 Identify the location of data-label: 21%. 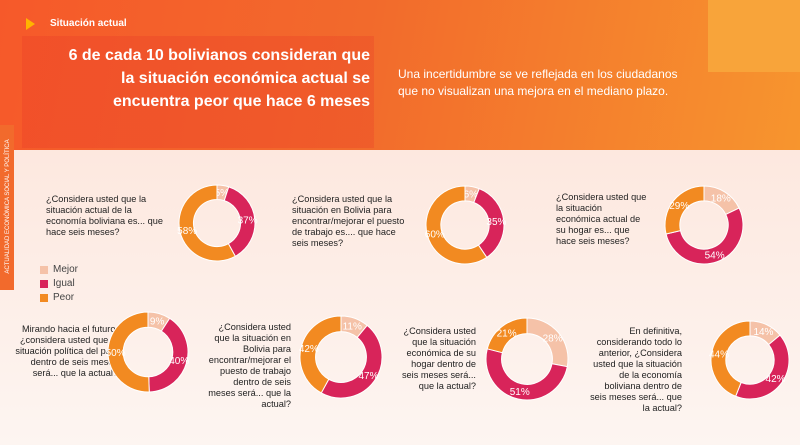
(507, 333).